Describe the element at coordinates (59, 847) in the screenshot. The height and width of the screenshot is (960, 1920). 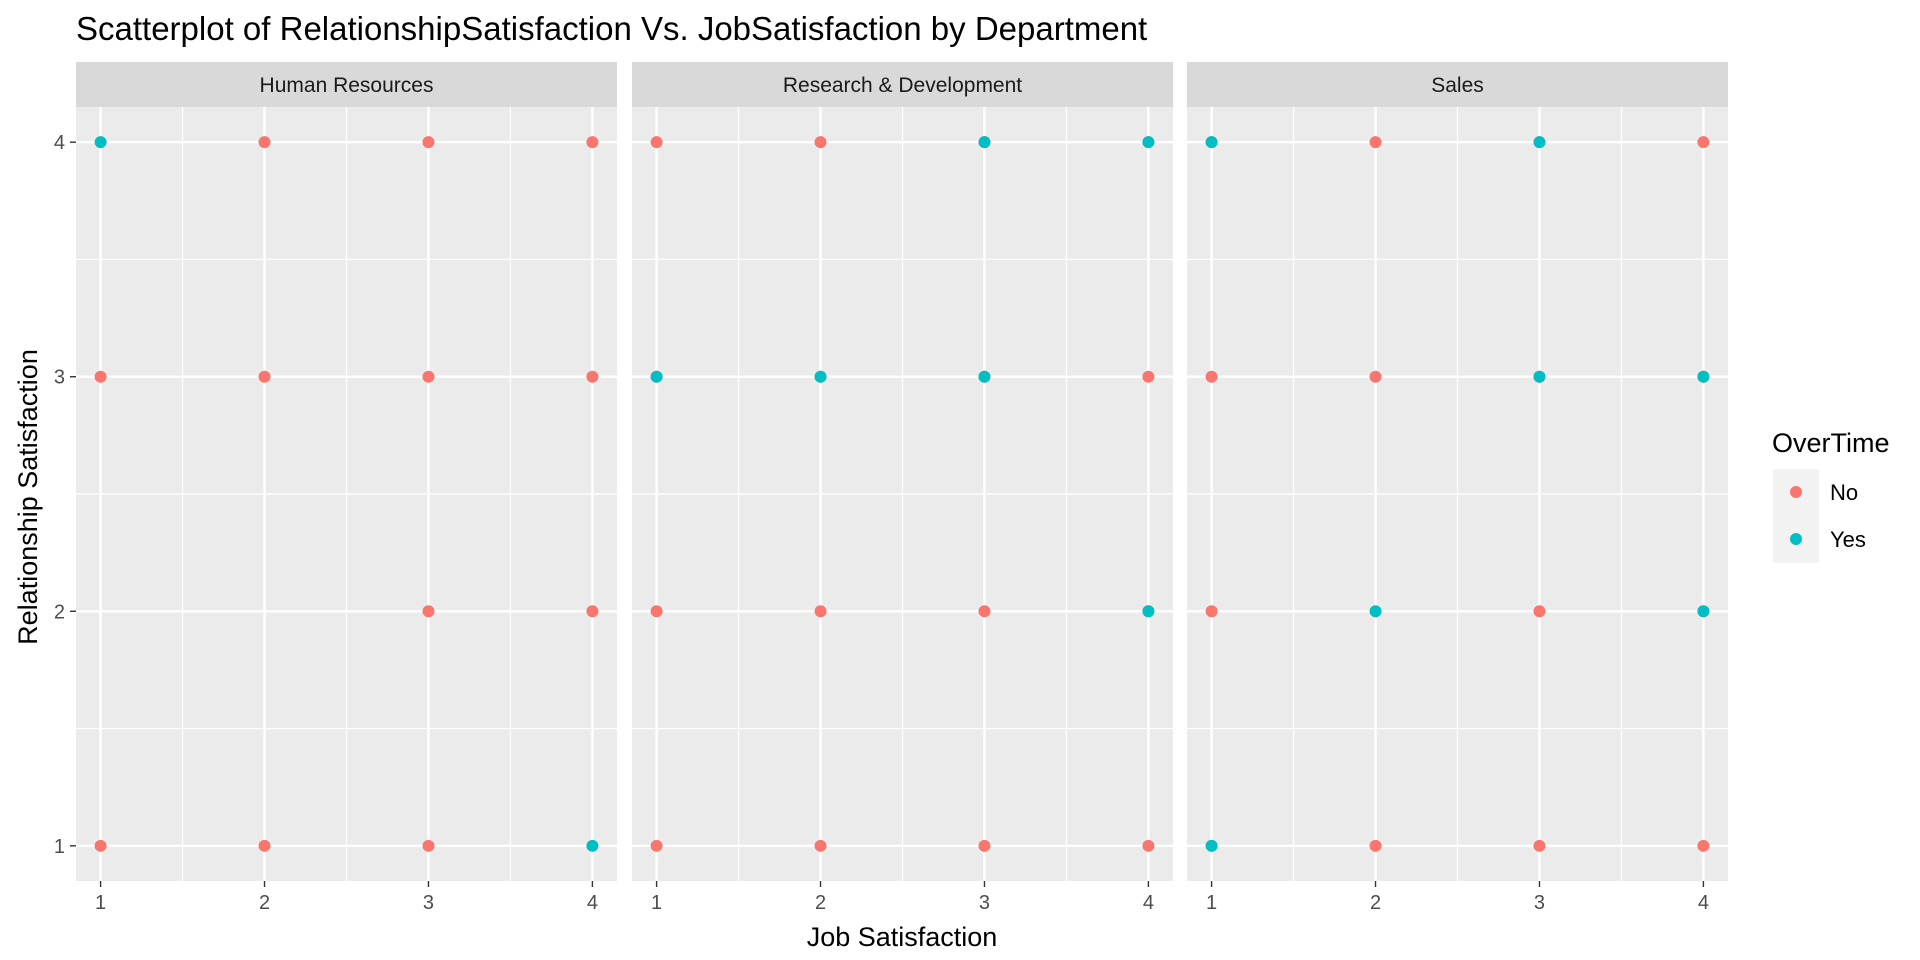
I see `y-tick-label: 1` at that location.